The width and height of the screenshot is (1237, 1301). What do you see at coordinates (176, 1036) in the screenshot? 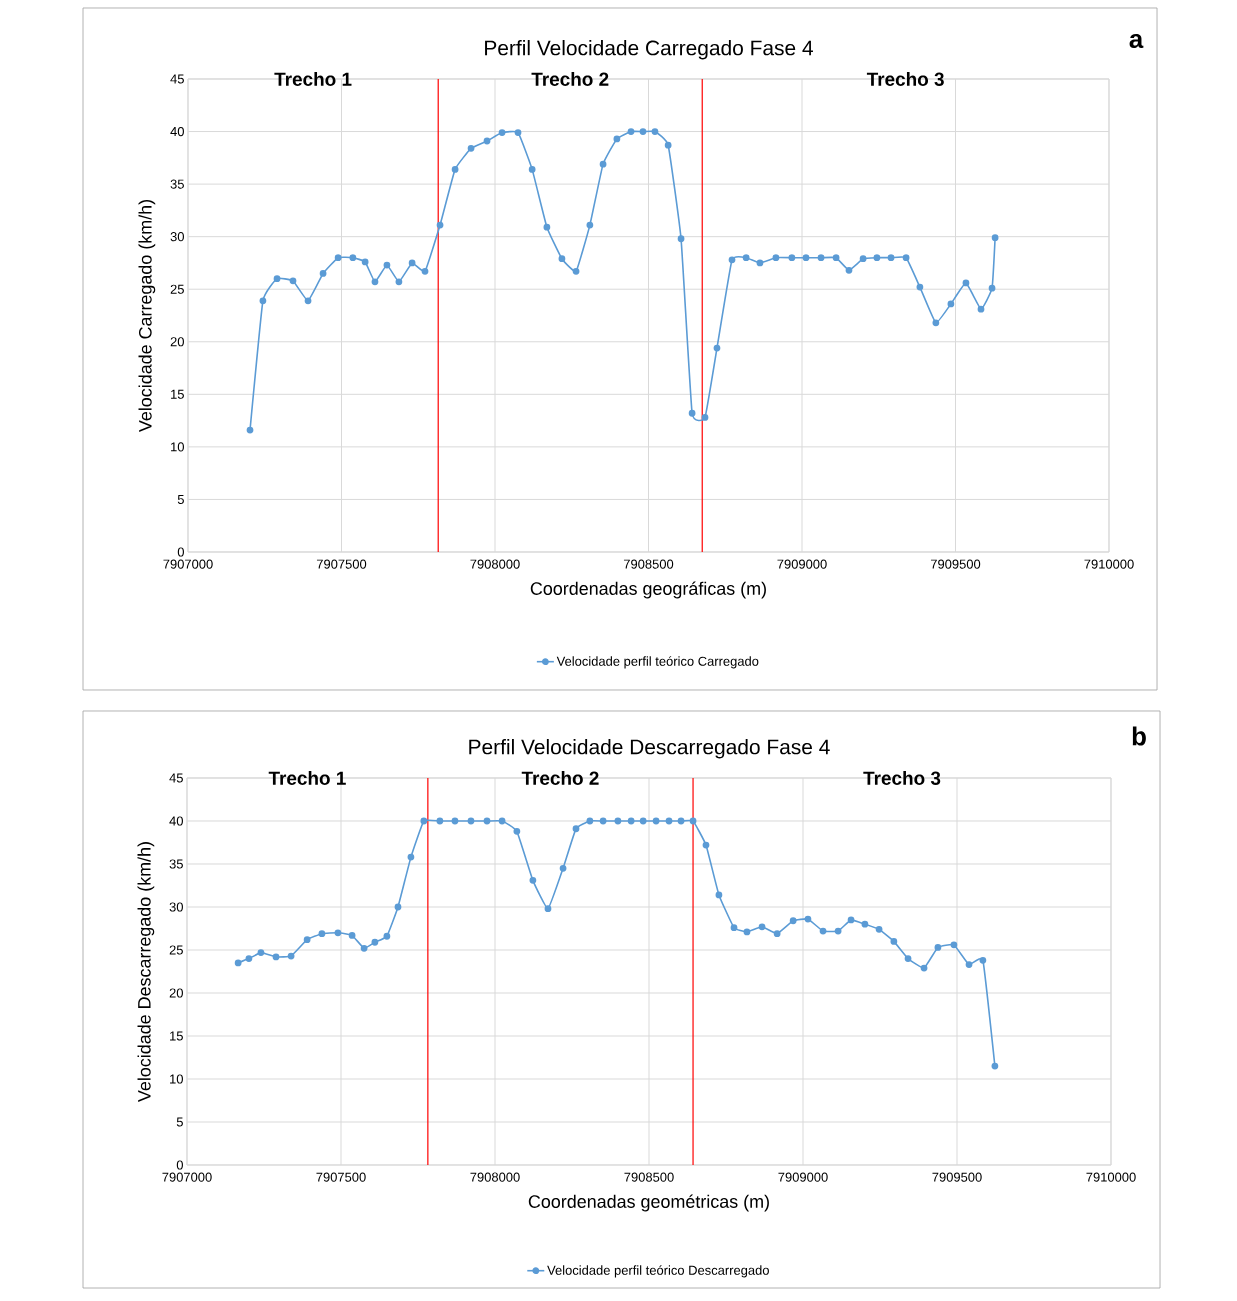
I see `y-tick-label: 15` at bounding box center [176, 1036].